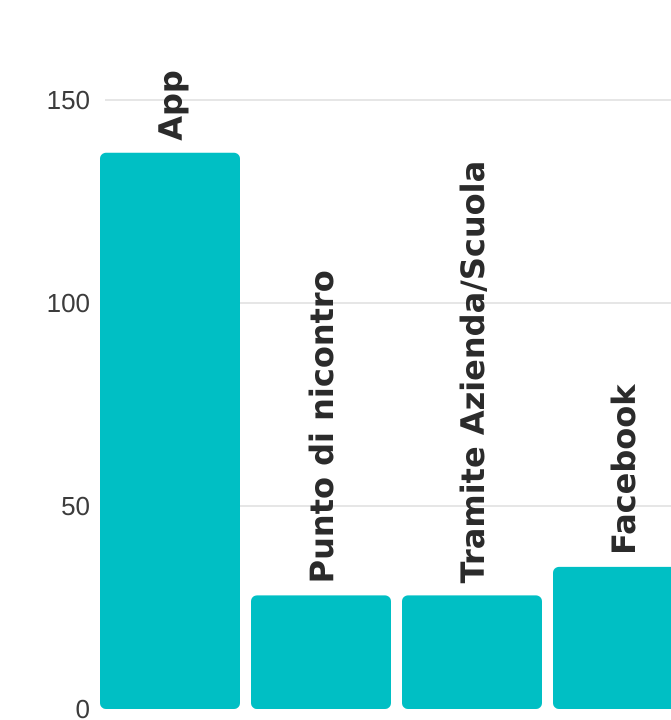 The image size is (671, 720). Describe the element at coordinates (322, 426) in the screenshot. I see `bar-label-2: Punto di nicontro` at that location.